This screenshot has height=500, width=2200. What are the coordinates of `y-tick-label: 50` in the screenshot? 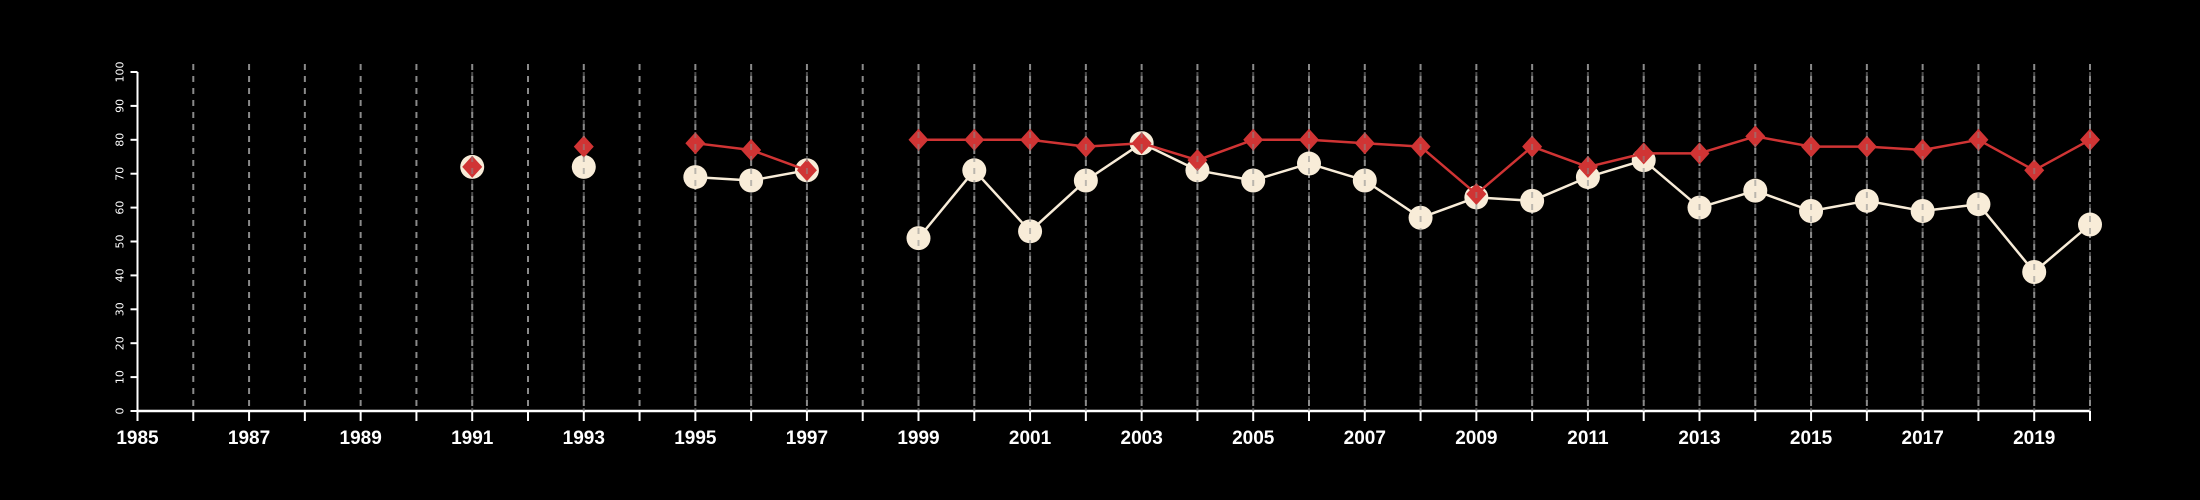 It's located at (120, 242).